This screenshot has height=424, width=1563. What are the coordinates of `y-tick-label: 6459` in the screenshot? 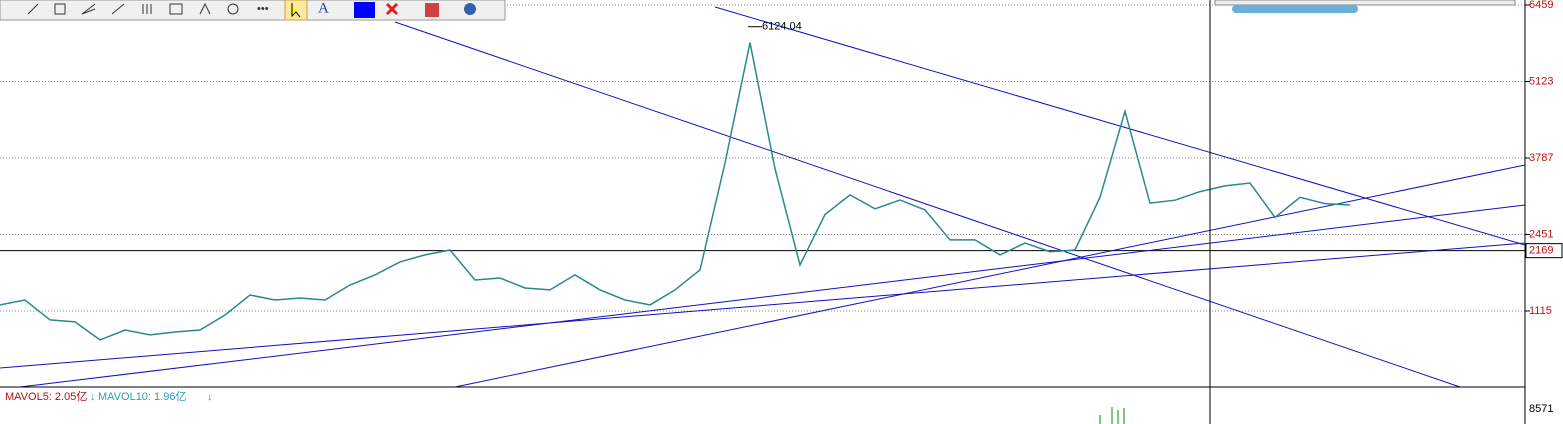 It's located at (1541, 5).